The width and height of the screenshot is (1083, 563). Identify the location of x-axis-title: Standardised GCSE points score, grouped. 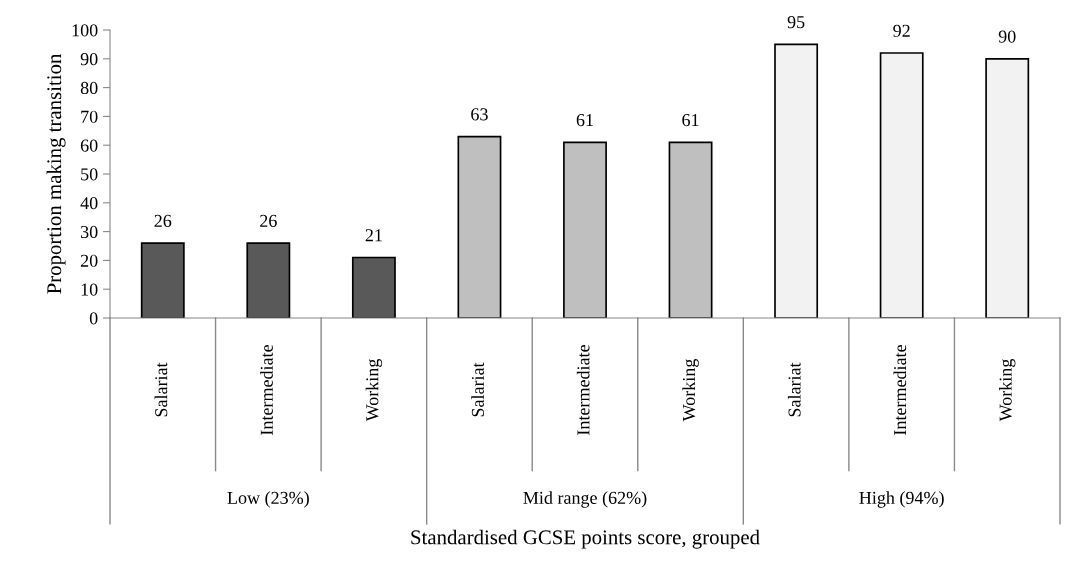
(585, 539).